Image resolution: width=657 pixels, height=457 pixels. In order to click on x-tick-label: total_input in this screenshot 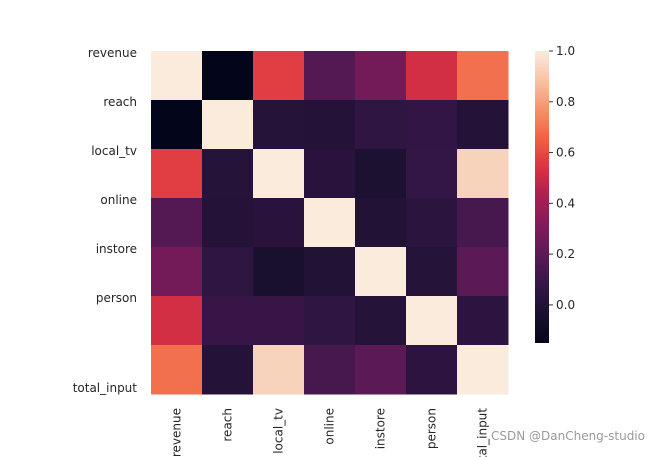, I will do `click(483, 432)`.